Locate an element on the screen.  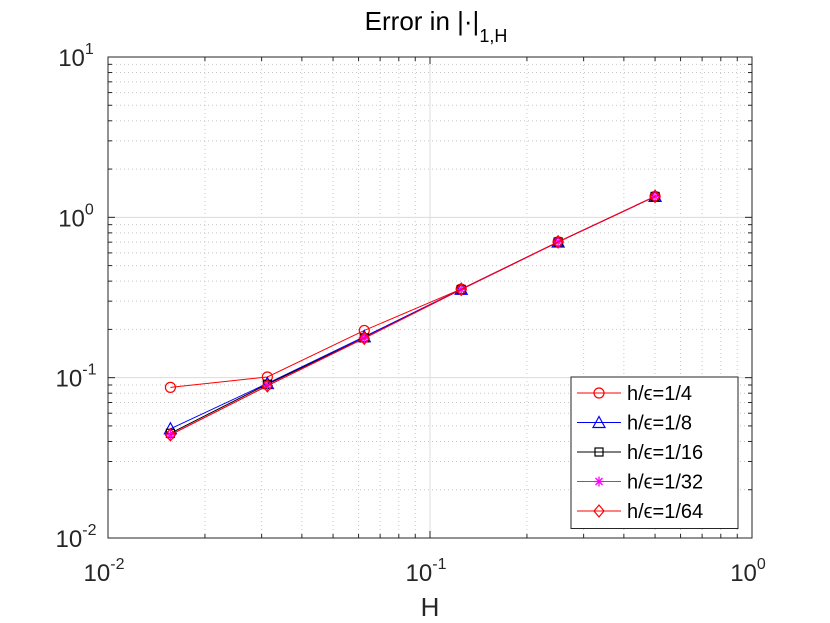
legend-label: h/ϵ=1/4 is located at coordinates (659, 394).